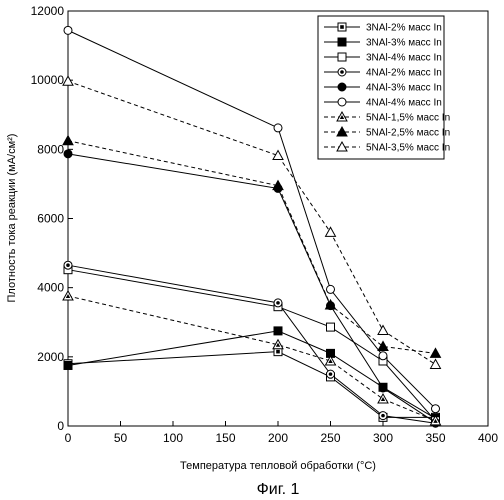 This screenshot has height=500, width=504. I want to click on legend-label: 4NAl-2% масс In, so click(404, 73).